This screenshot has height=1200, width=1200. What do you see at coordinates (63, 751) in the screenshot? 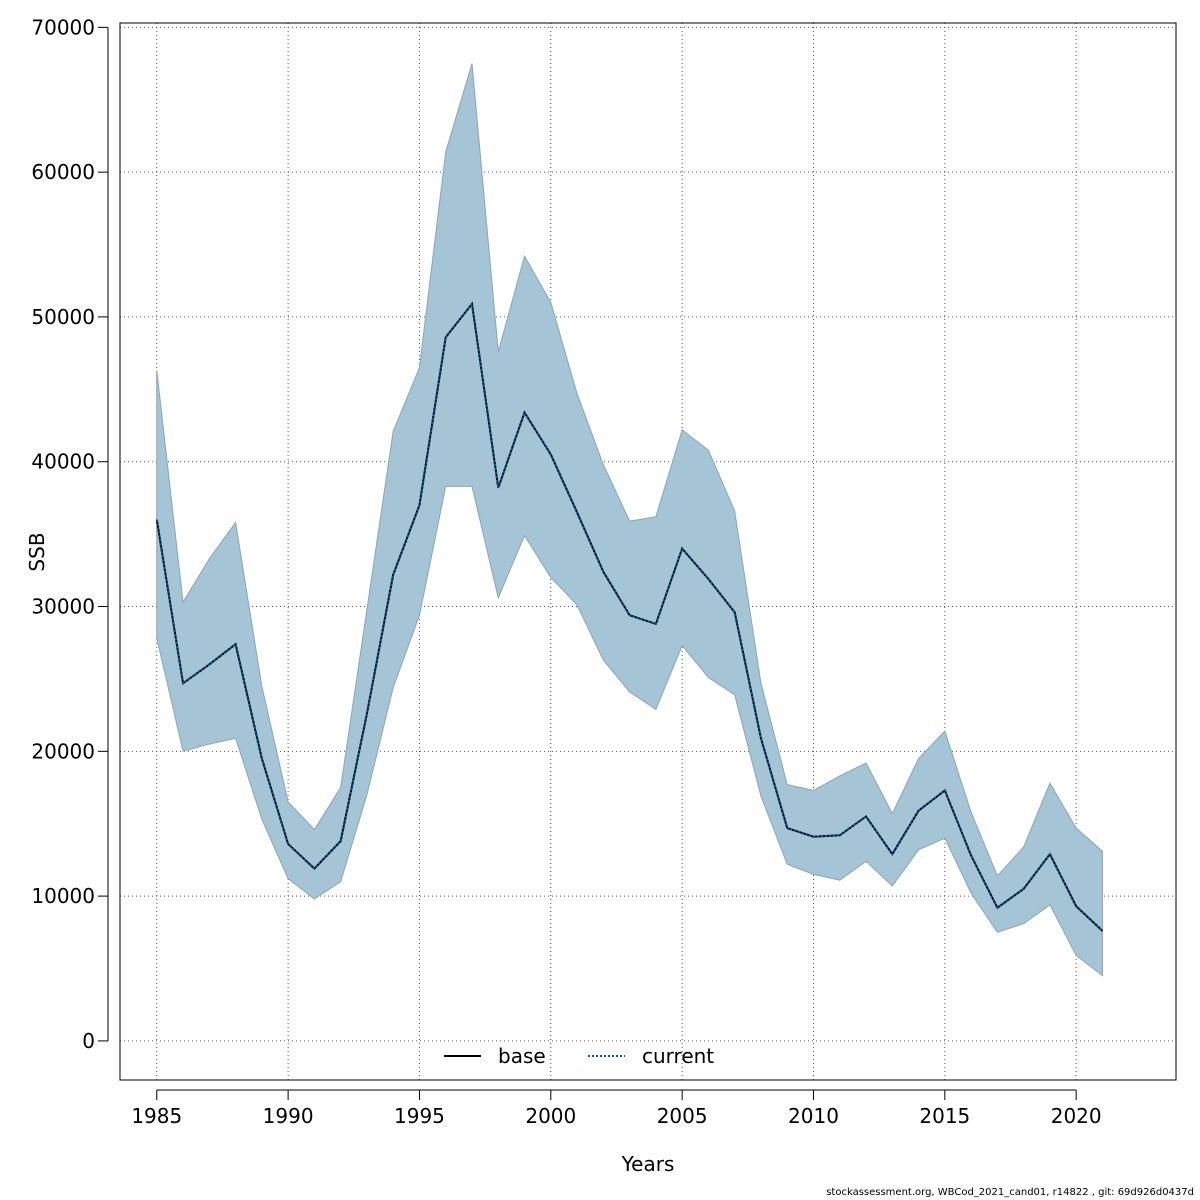
I see `y-tick-label-20000: 20000` at bounding box center [63, 751].